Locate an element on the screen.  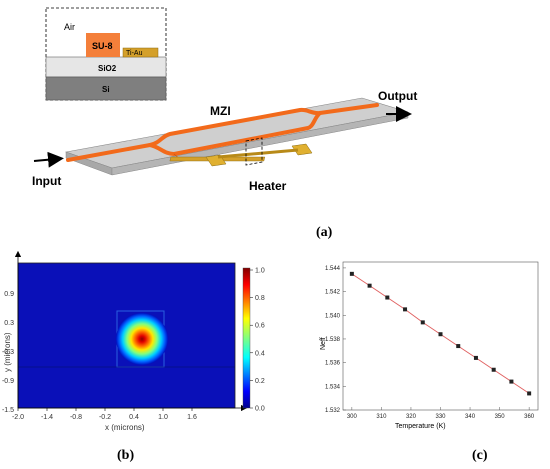
c-xlabel: Temperature (K) is located at coordinates (420, 426).